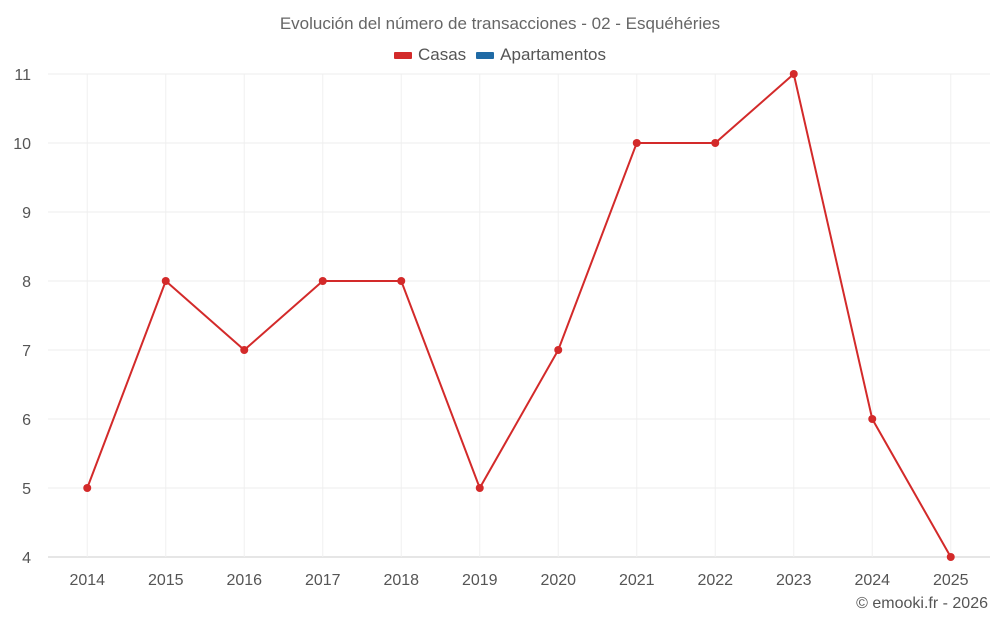 The image size is (1000, 625). I want to click on y-tick-label: 4, so click(26, 558).